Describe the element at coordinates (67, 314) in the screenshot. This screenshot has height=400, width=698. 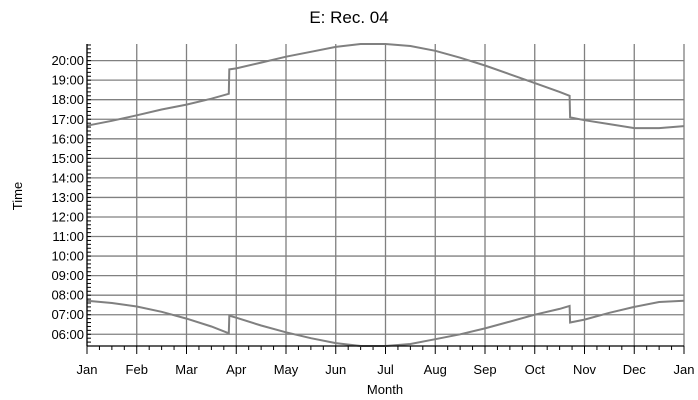
I see `y-tick-label: 07:00` at that location.